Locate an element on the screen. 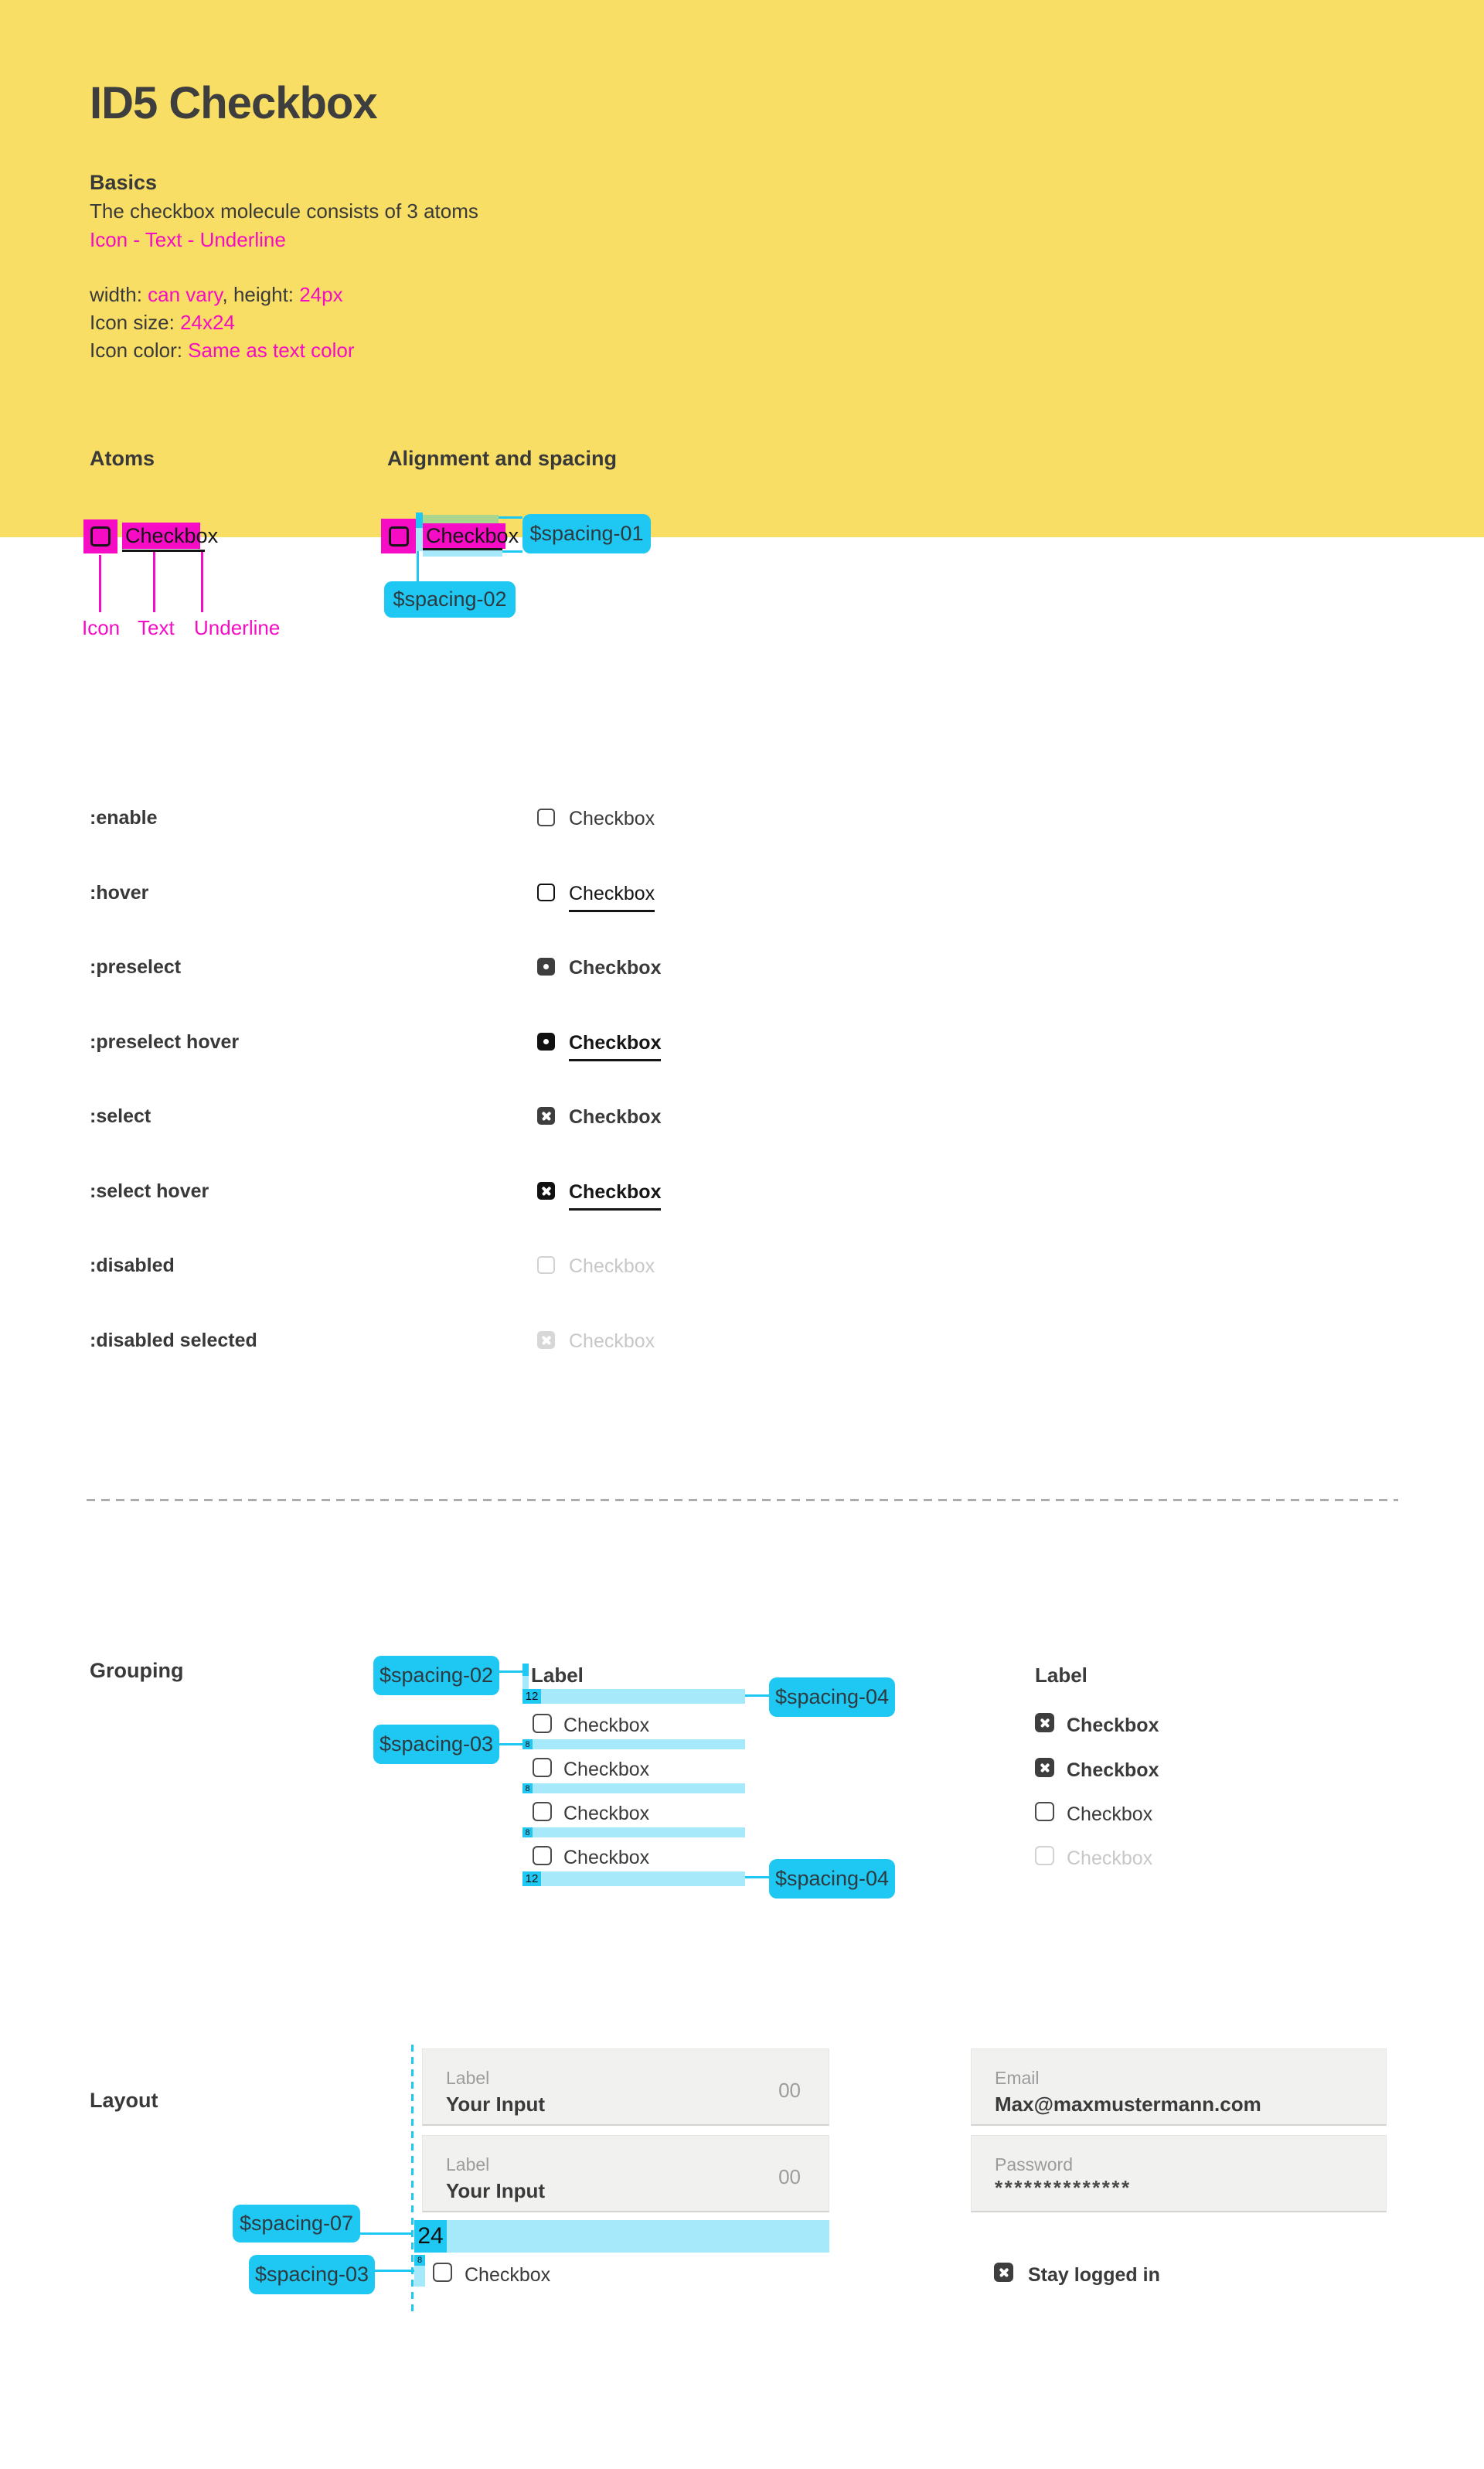  stay-logged-in-label: Stay logged in is located at coordinates (1094, 2275).